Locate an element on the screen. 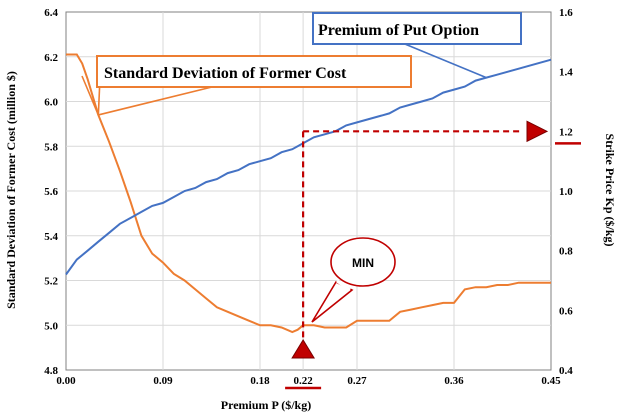 The image size is (618, 416). y-left-tick-label: 5.2 is located at coordinates (51, 282).